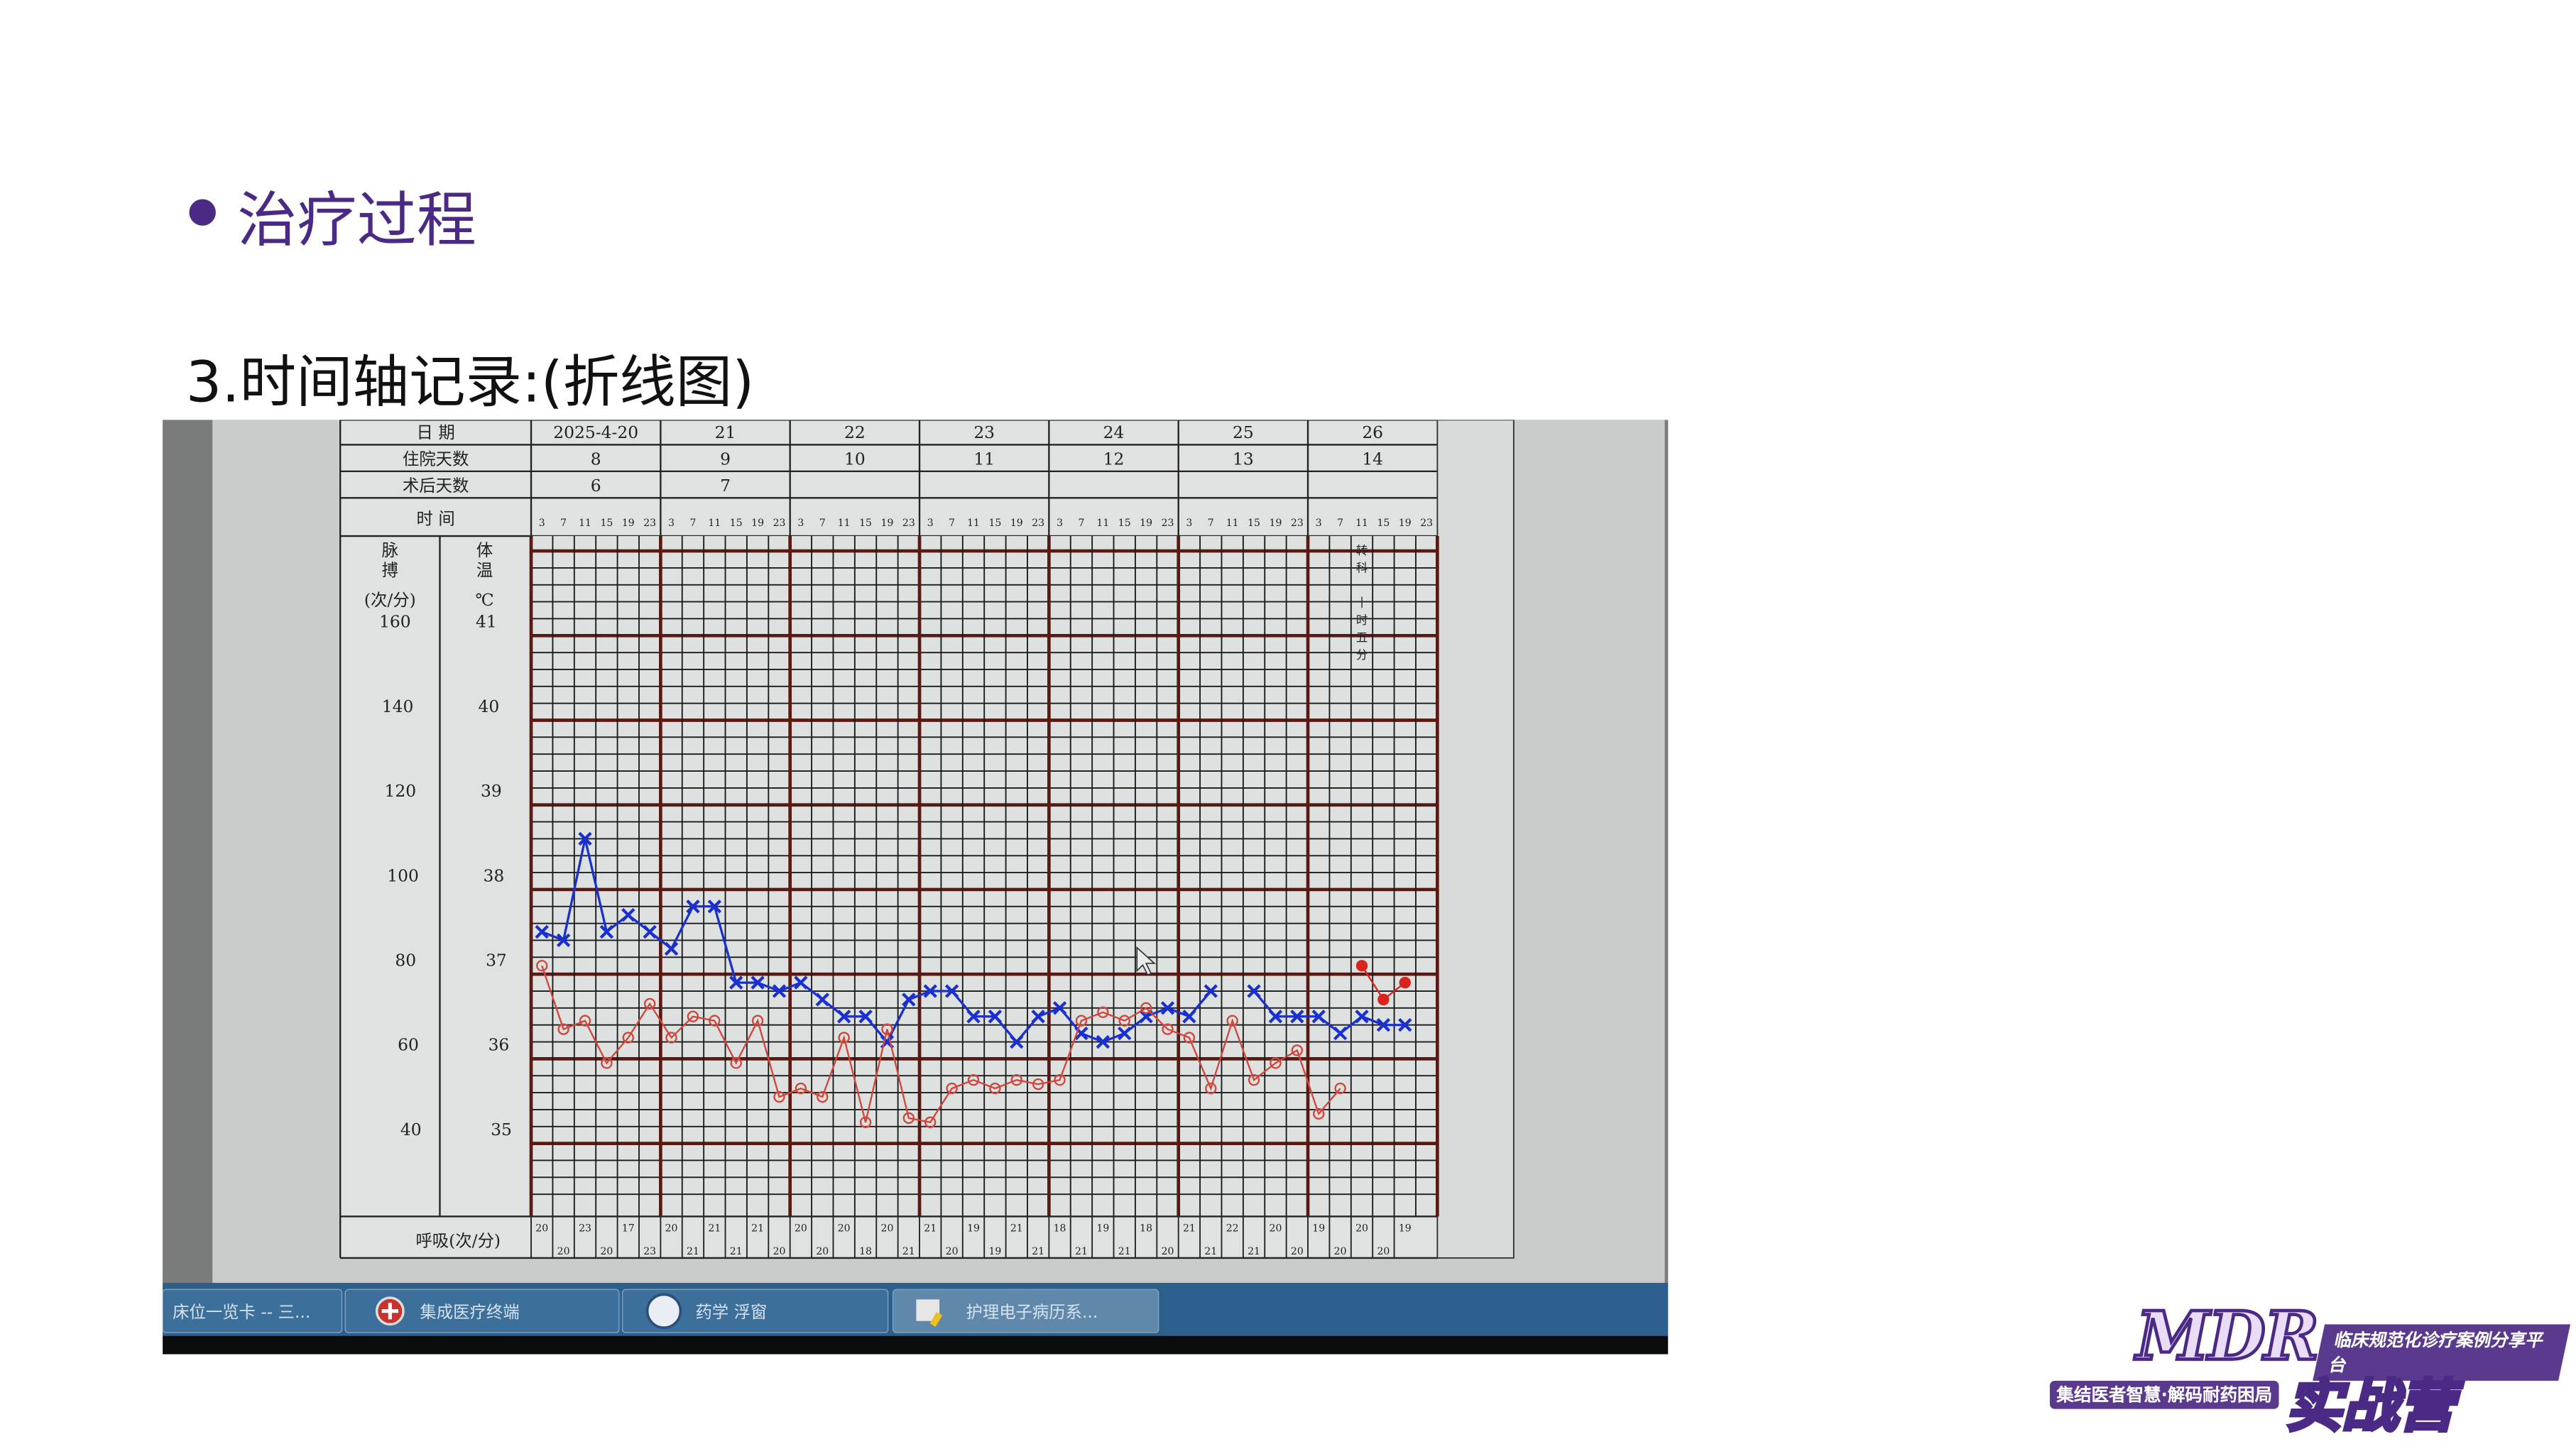  Describe the element at coordinates (469, 1312) in the screenshot. I see `taskbar-label: 集成医疗终端` at that location.